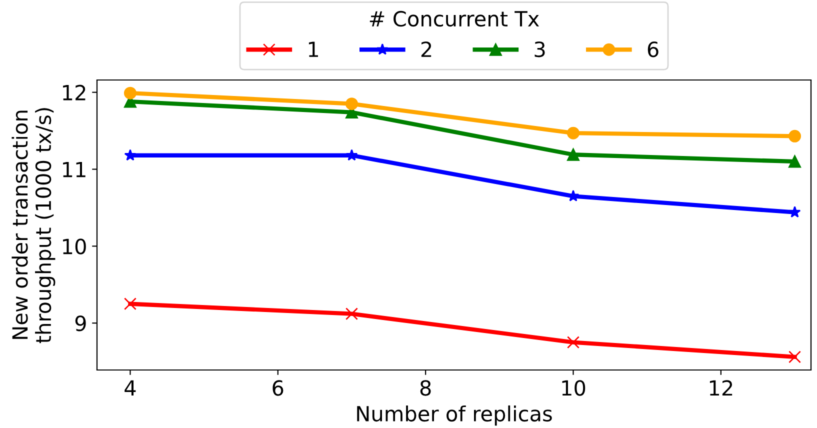 The image size is (817, 428). Describe the element at coordinates (130, 388) in the screenshot. I see `x-tick-label: 4` at that location.